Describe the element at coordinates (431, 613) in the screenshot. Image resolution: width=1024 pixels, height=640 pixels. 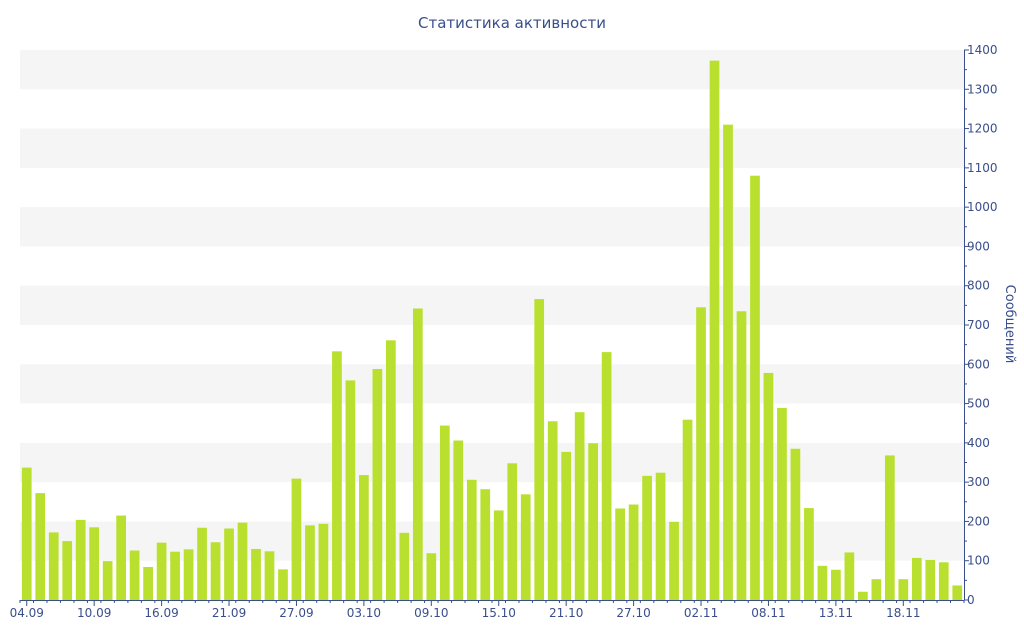
I see `x-tick-label: 09.10` at that location.